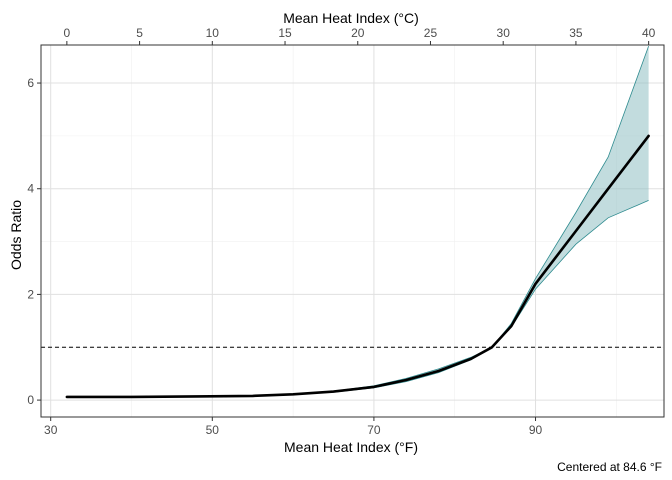  I want to click on y-tick-label: 0, so click(30, 400).